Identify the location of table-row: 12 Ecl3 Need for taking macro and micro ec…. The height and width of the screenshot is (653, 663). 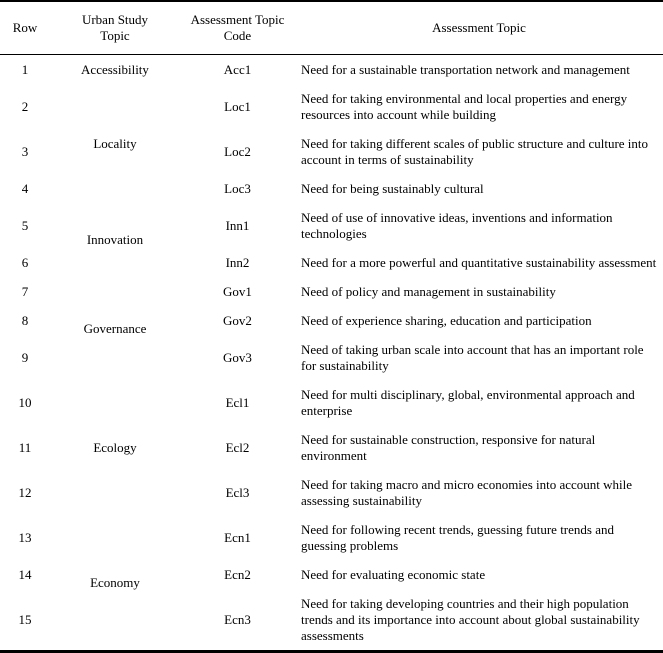
(331, 492).